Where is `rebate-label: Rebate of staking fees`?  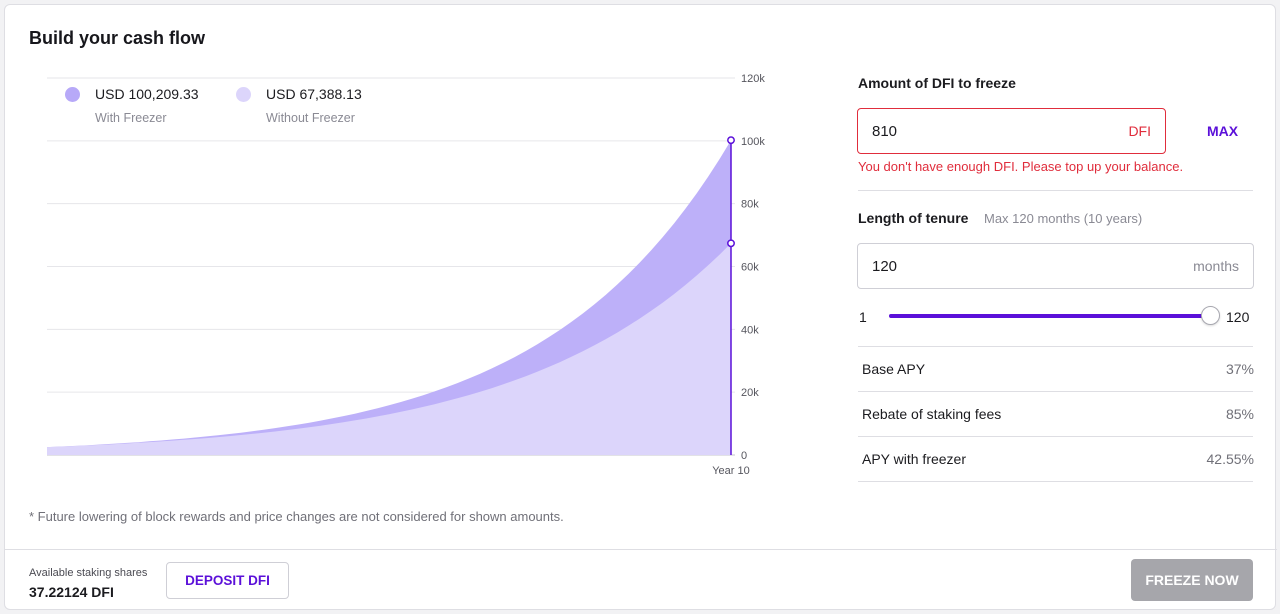 rebate-label: Rebate of staking fees is located at coordinates (932, 414).